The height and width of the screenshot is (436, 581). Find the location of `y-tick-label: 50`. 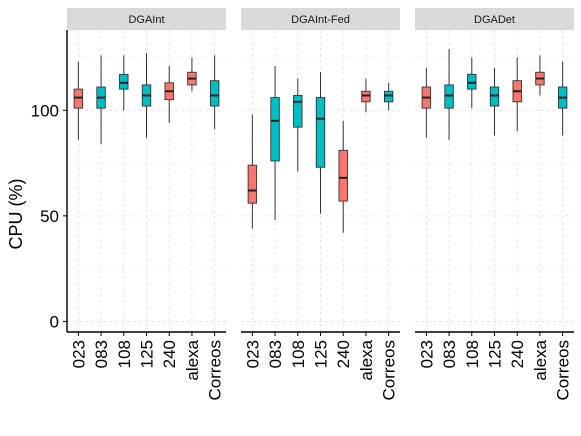

y-tick-label: 50 is located at coordinates (49, 216).